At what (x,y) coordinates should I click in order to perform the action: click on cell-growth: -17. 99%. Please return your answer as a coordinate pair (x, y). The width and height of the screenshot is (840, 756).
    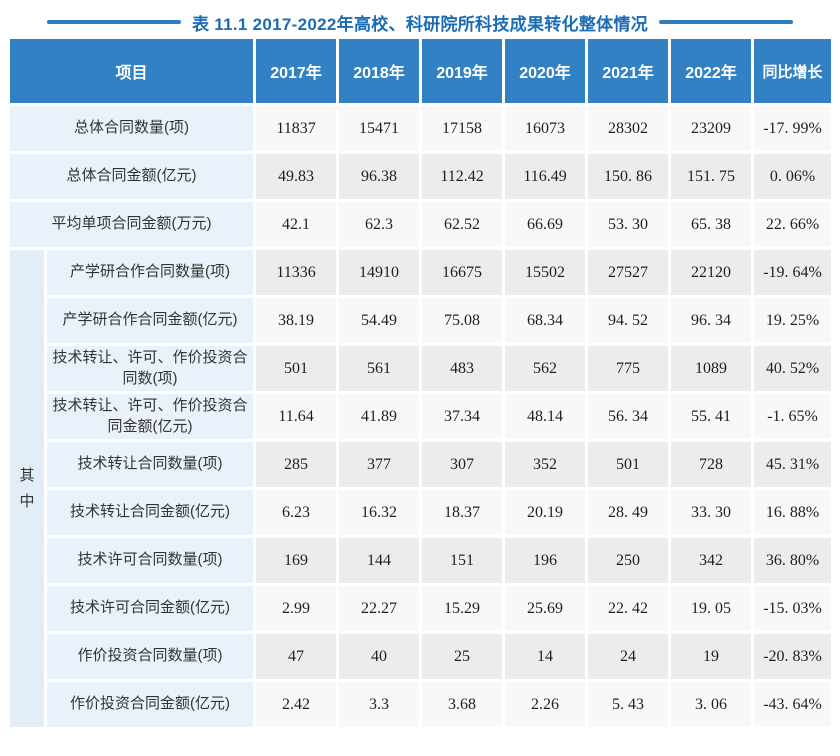
    Looking at the image, I should click on (793, 128).